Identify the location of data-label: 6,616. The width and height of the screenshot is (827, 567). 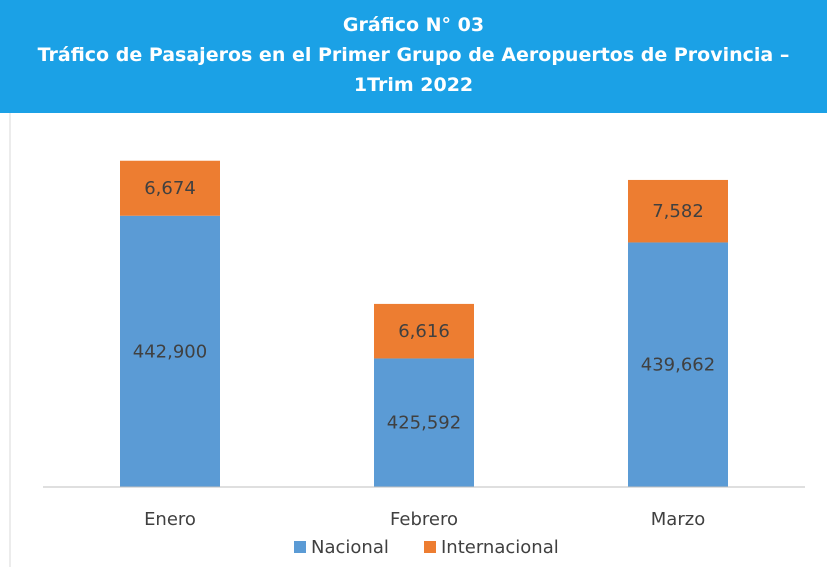
(424, 331).